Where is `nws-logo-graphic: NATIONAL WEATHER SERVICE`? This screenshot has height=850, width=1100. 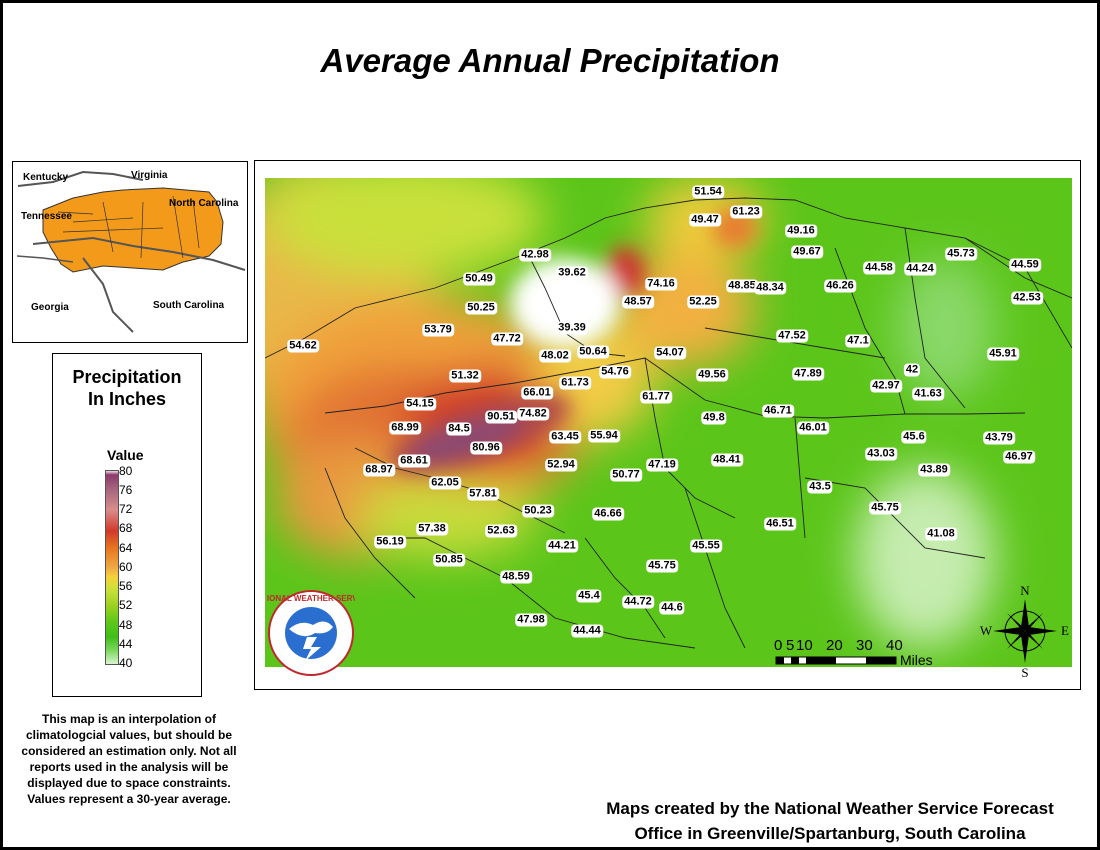
nws-logo-graphic: NATIONAL WEATHER SERVICE is located at coordinates (311, 633).